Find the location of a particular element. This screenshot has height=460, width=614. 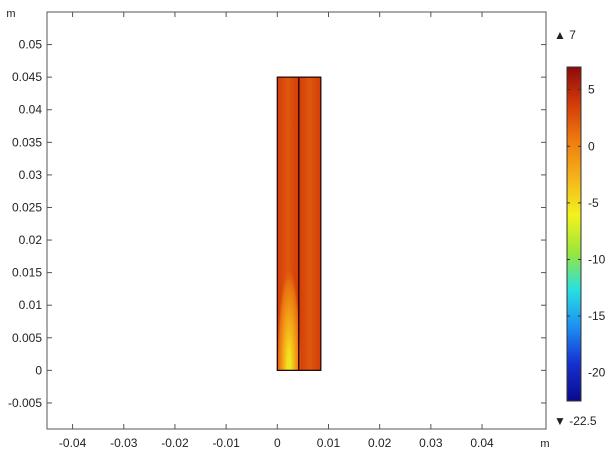

y-tick-label: 0 is located at coordinates (38, 370).